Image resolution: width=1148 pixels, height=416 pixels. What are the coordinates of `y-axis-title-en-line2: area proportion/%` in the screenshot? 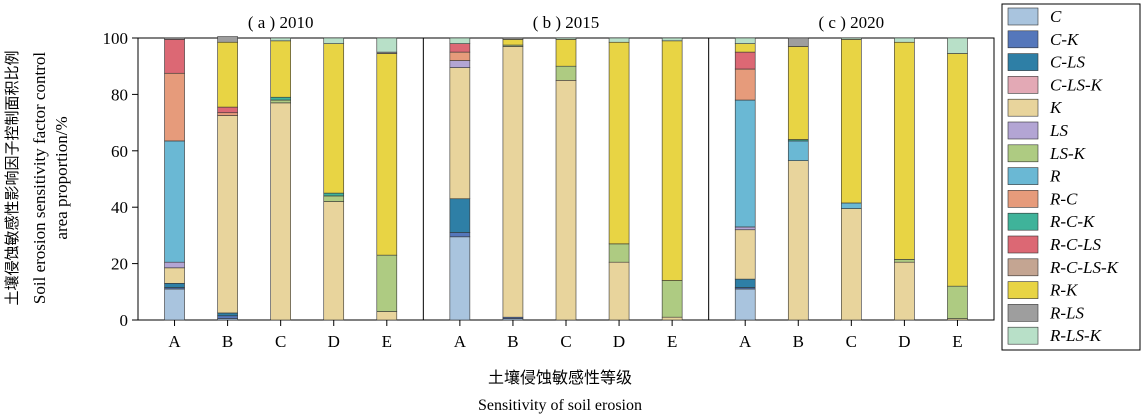 It's located at (61, 177).